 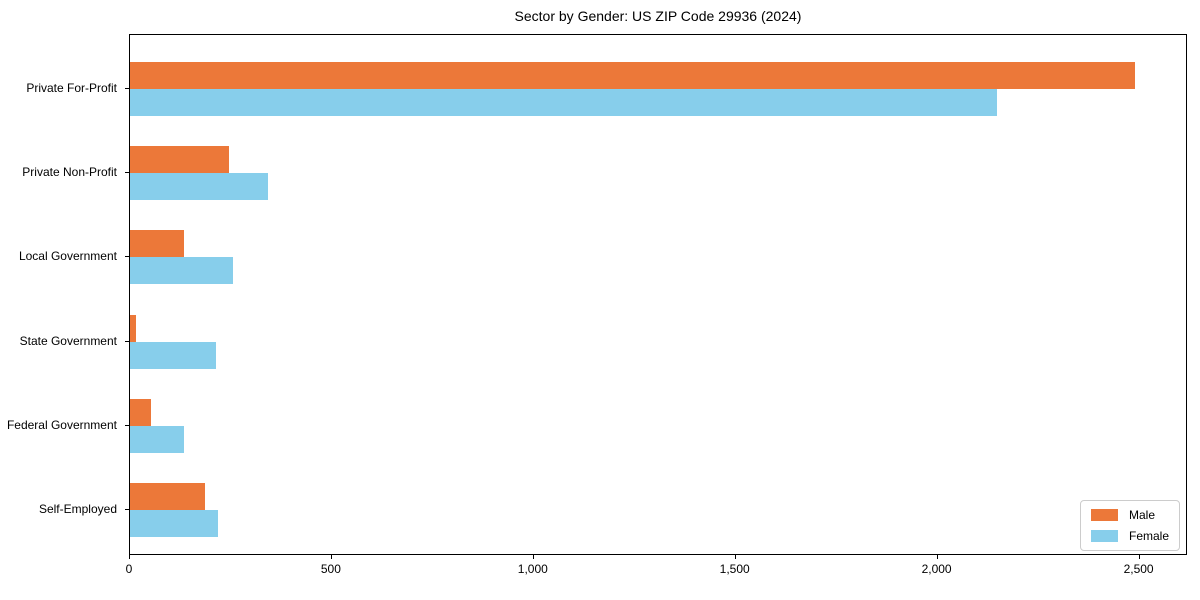 I want to click on x-tick-label: 500, so click(x=330, y=569).